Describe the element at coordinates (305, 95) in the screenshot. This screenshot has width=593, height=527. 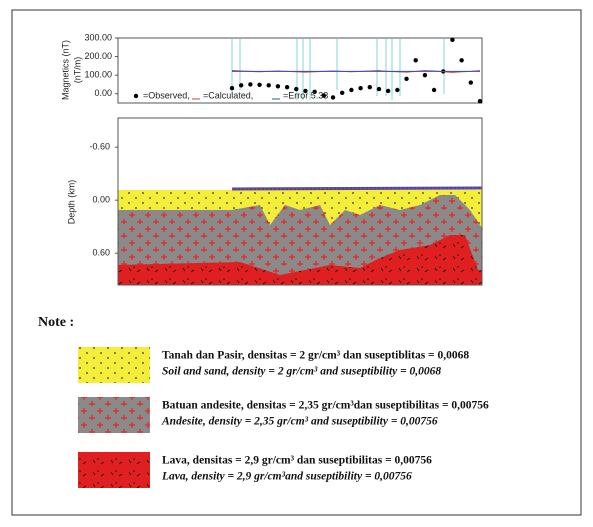
I see `legend-label: =Error 5.33` at that location.